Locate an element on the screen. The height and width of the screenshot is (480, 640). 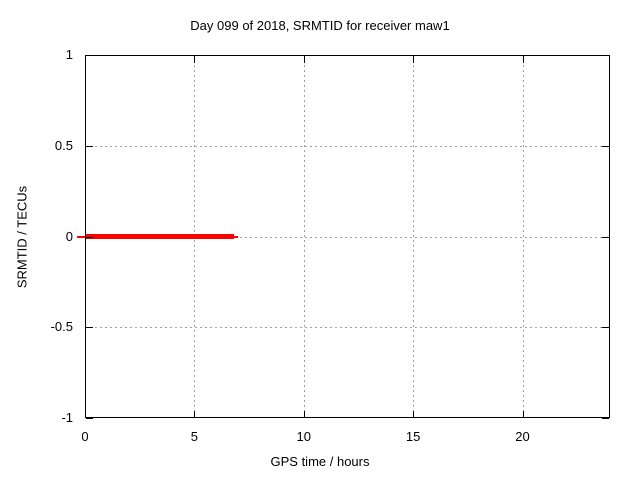
y-tick-label: 0.5 is located at coordinates (63, 145).